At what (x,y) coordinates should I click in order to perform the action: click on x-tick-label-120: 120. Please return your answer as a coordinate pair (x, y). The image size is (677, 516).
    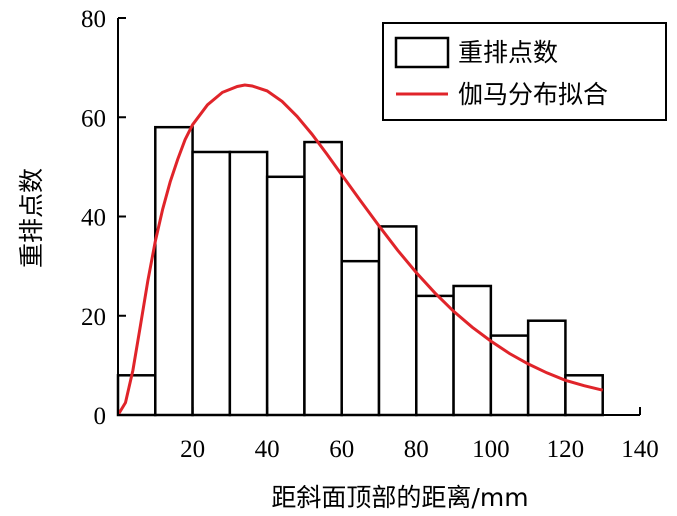
    Looking at the image, I should click on (566, 449).